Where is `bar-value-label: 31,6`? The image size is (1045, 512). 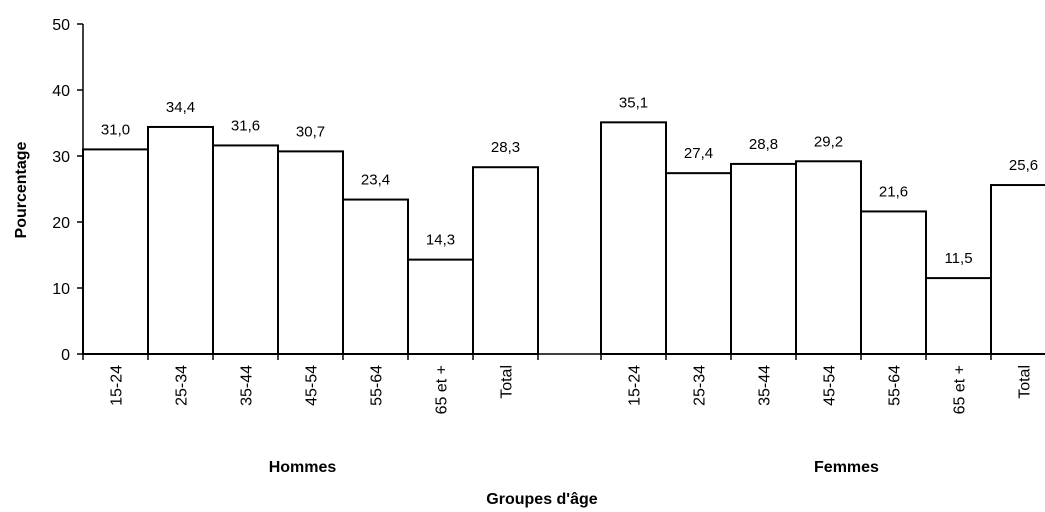 bar-value-label: 31,6 is located at coordinates (245, 125).